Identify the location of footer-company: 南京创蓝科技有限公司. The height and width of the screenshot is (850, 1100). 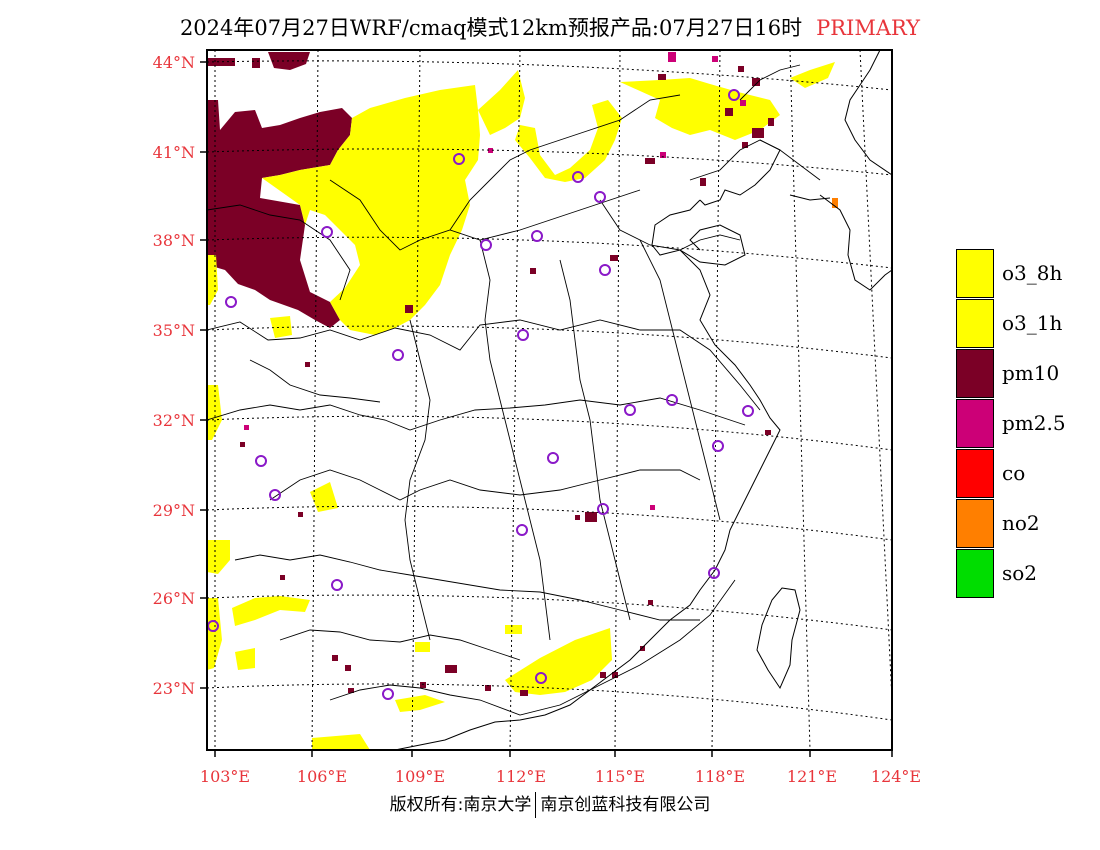
(625, 805).